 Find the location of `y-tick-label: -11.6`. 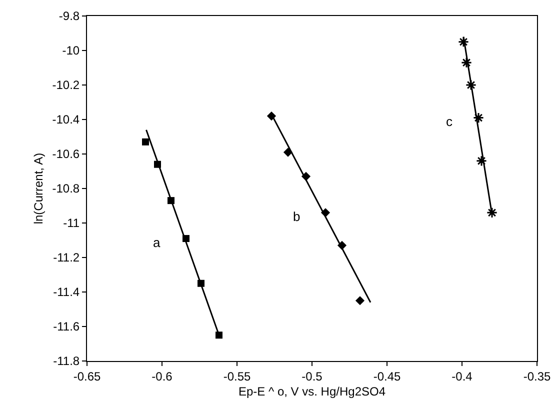

y-tick-label: -11.6 is located at coordinates (66, 327).